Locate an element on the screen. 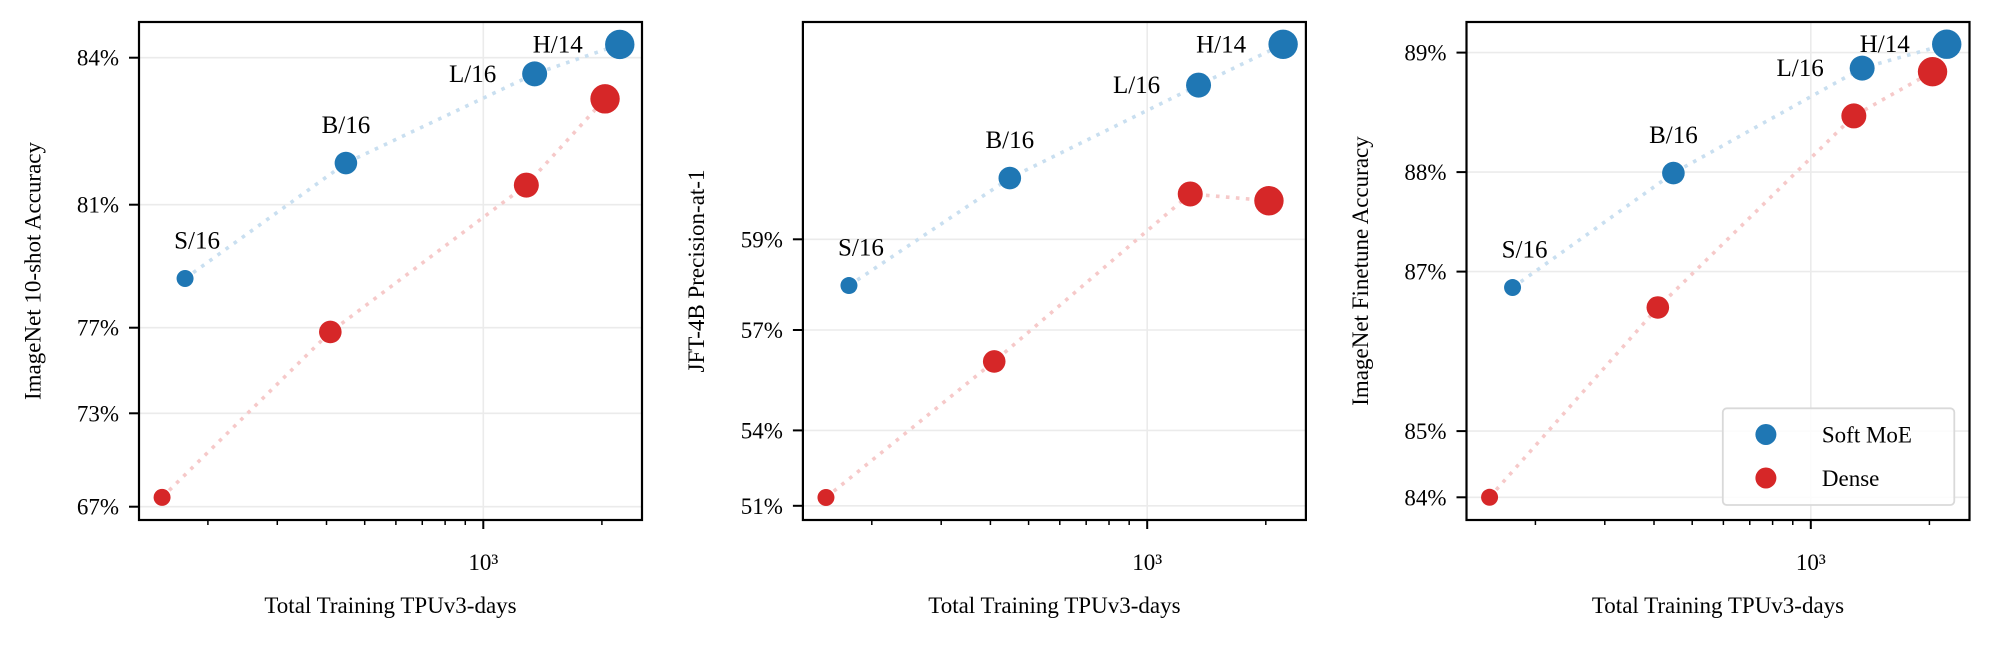 Image resolution: width=2000 pixels, height=645 pixels. legend-label: Dense is located at coordinates (1850, 478).